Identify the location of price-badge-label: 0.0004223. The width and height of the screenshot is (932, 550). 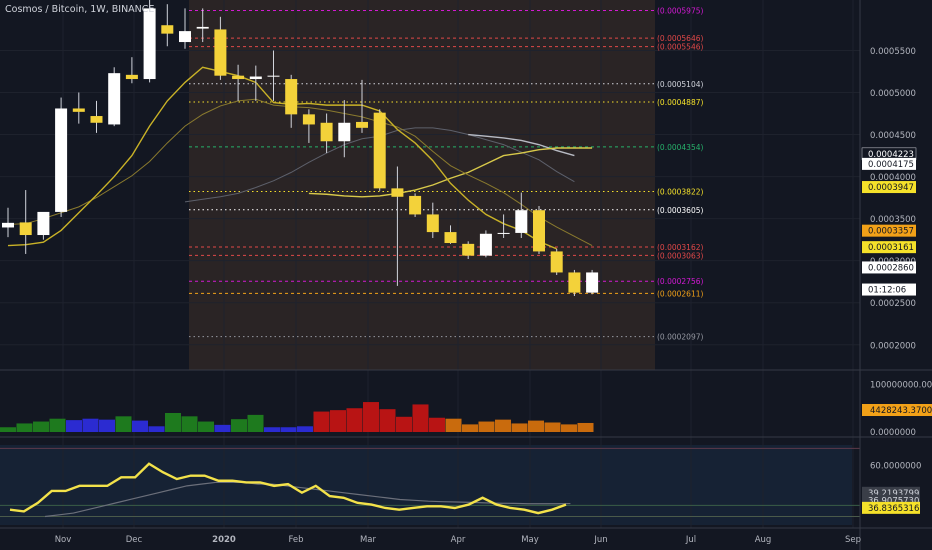
(891, 155).